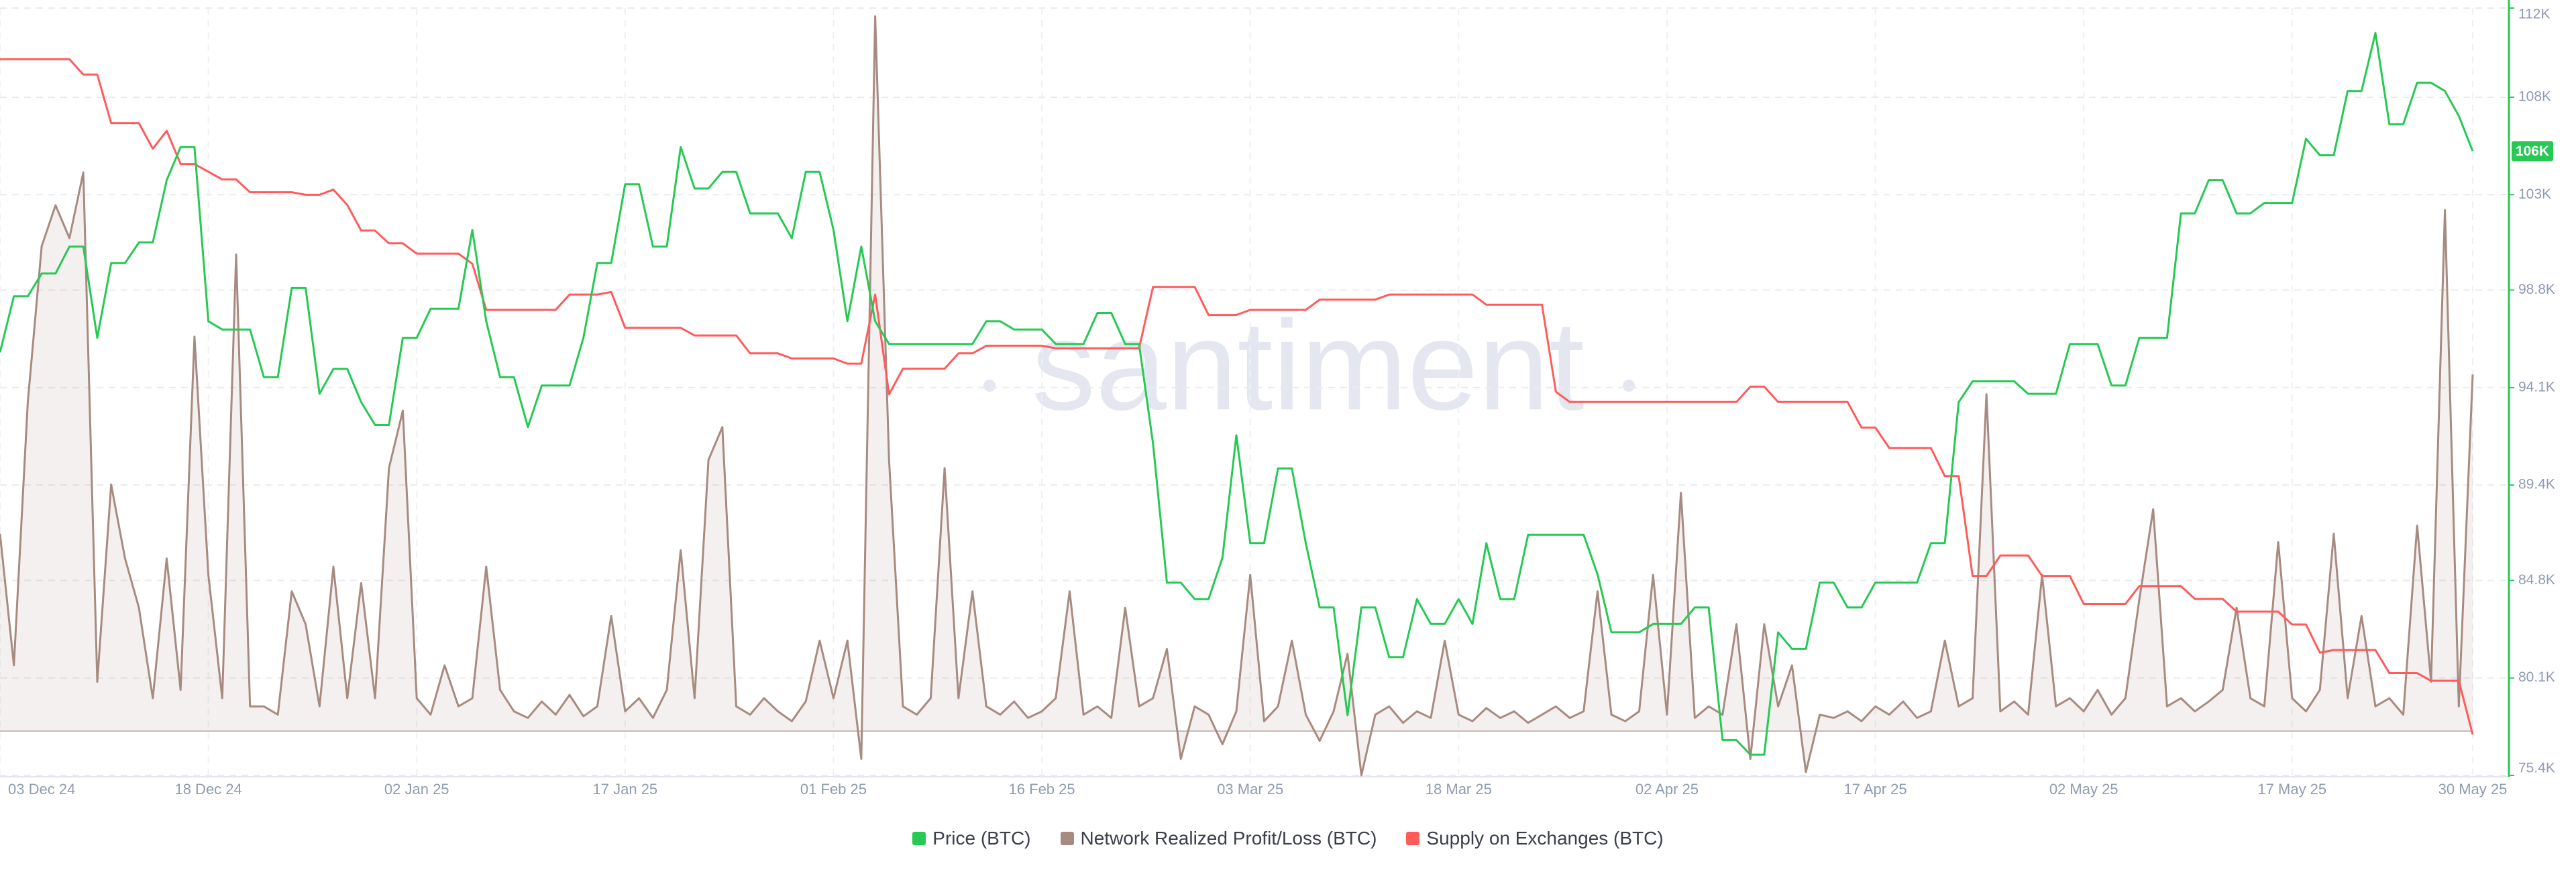  I want to click on x-tick-label: 18 Dec 24, so click(207, 790).